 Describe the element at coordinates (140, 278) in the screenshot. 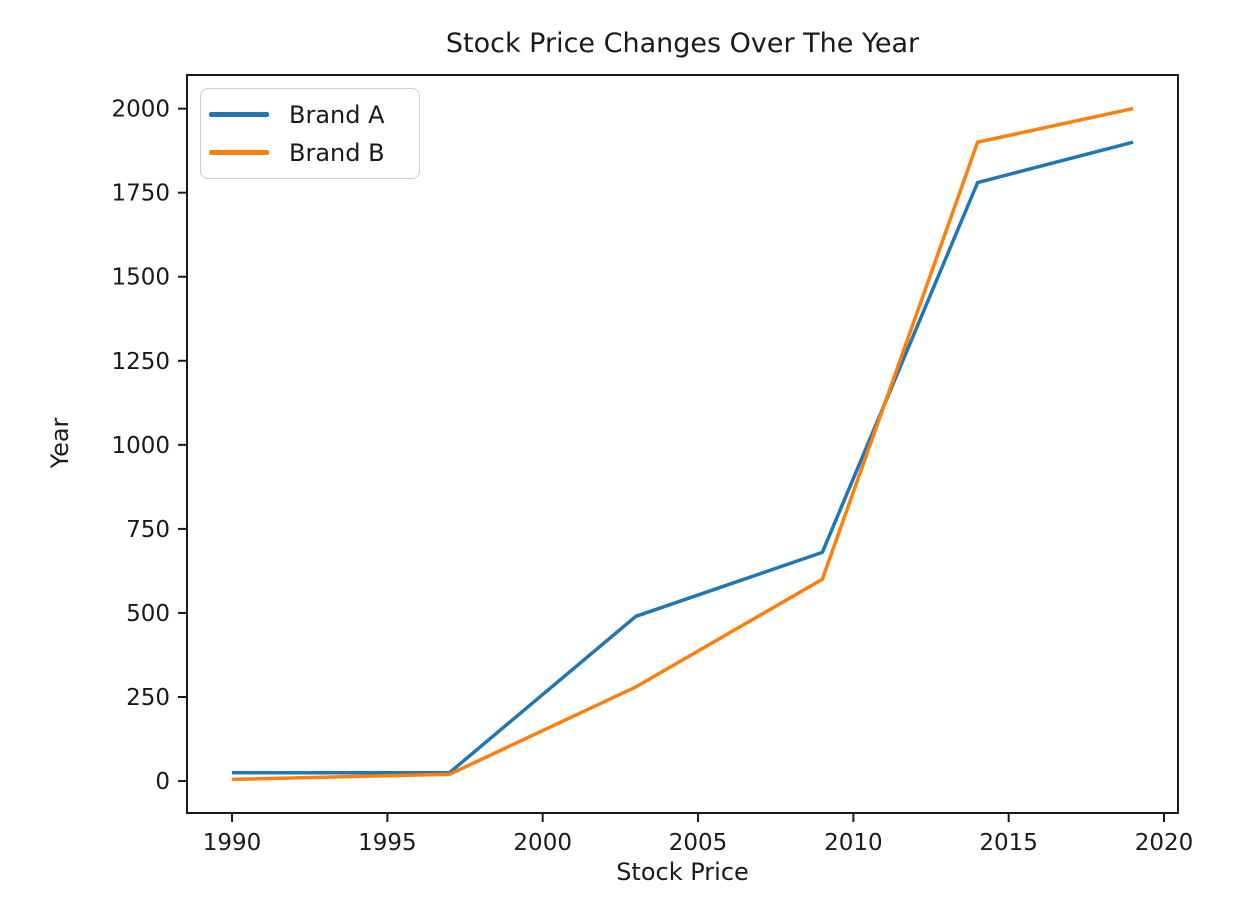

I see `y-tick-label: 1500` at that location.